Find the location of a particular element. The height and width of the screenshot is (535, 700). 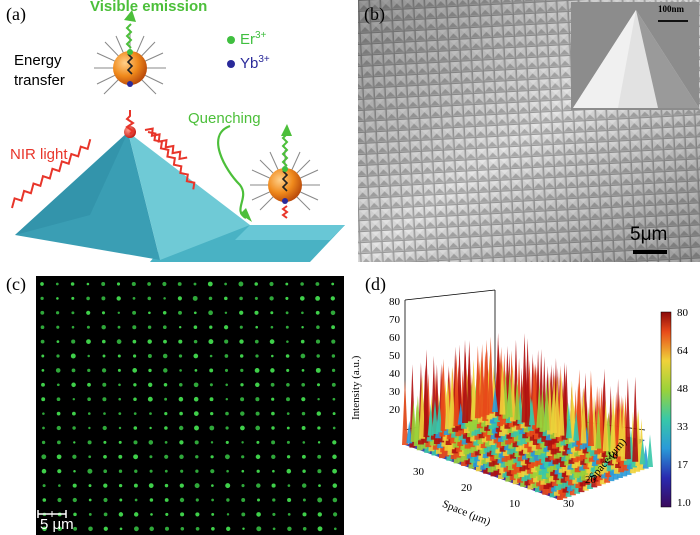

x-tick-label: 20 is located at coordinates (466, 488).